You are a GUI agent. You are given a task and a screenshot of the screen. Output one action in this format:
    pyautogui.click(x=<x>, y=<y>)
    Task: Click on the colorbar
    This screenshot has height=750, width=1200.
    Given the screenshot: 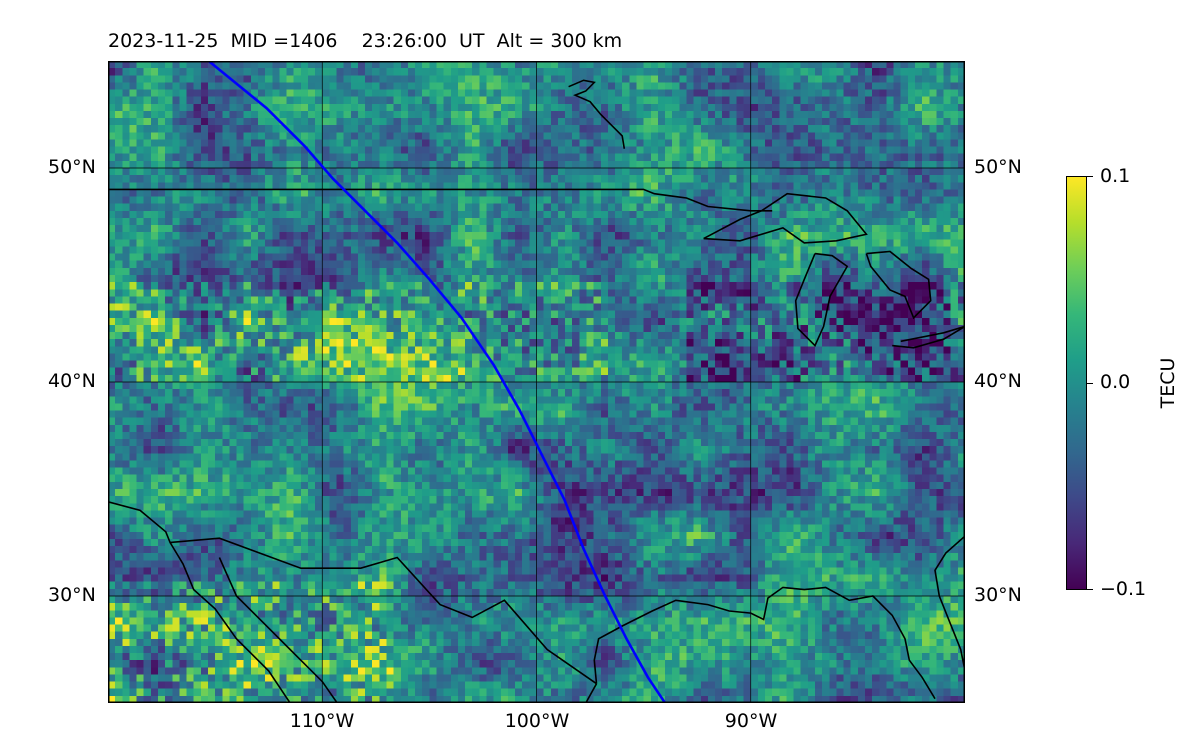 What is the action you would take?
    pyautogui.click(x=1076, y=383)
    